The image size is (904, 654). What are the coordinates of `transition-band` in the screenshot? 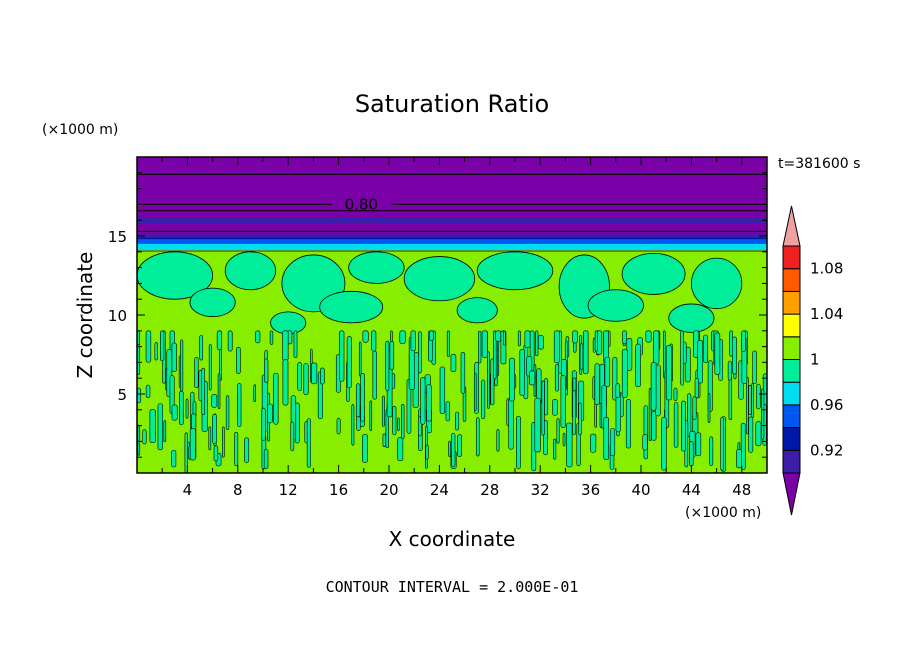 It's located at (452, 243).